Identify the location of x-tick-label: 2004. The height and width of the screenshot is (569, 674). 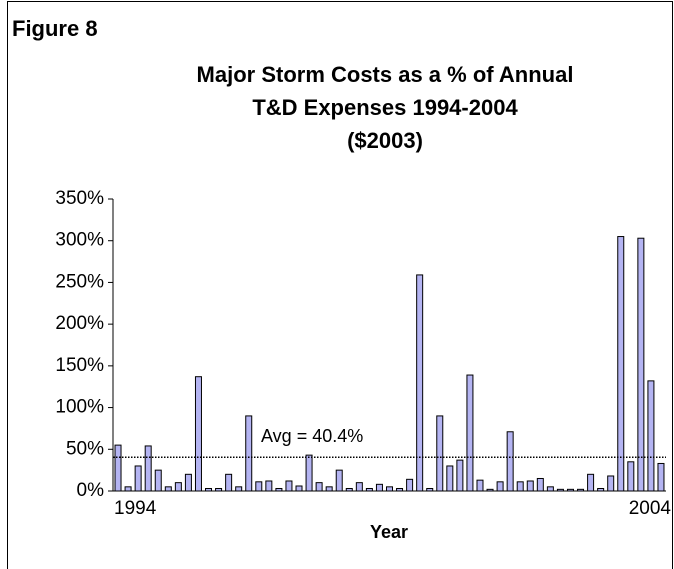
(650, 508).